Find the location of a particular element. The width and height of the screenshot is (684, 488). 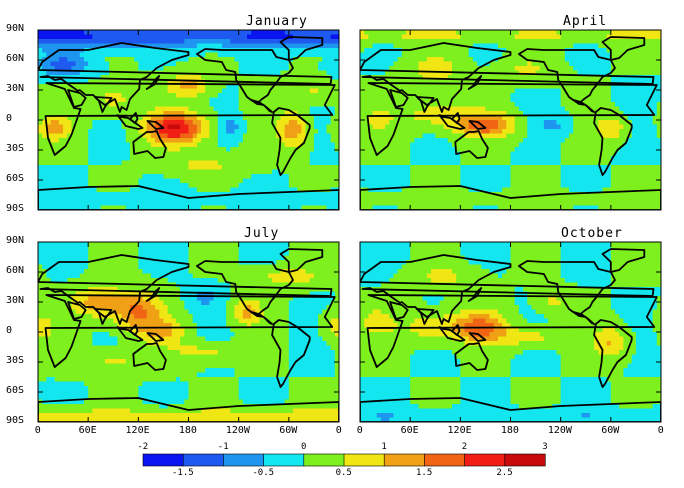

colorbar-label-upper: 3 is located at coordinates (545, 447).